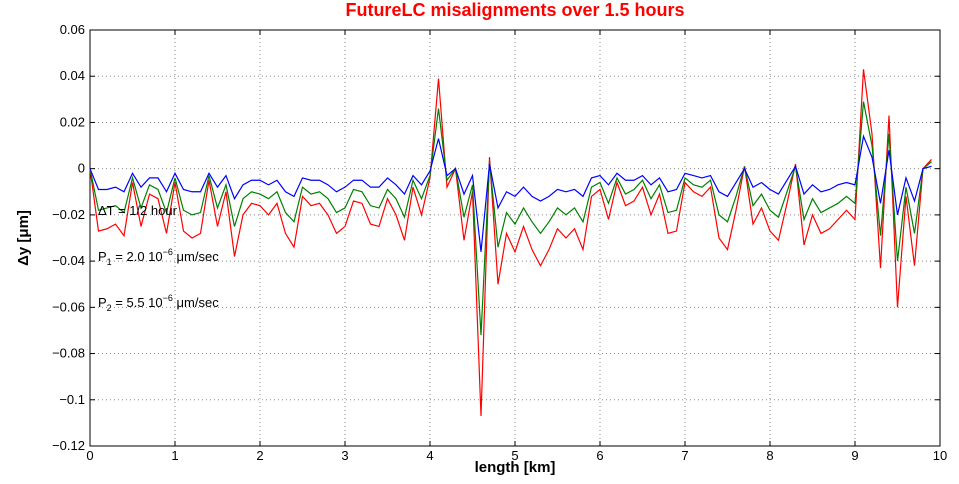  Describe the element at coordinates (72, 29) in the screenshot. I see `y-tick-label: 0.06` at that location.